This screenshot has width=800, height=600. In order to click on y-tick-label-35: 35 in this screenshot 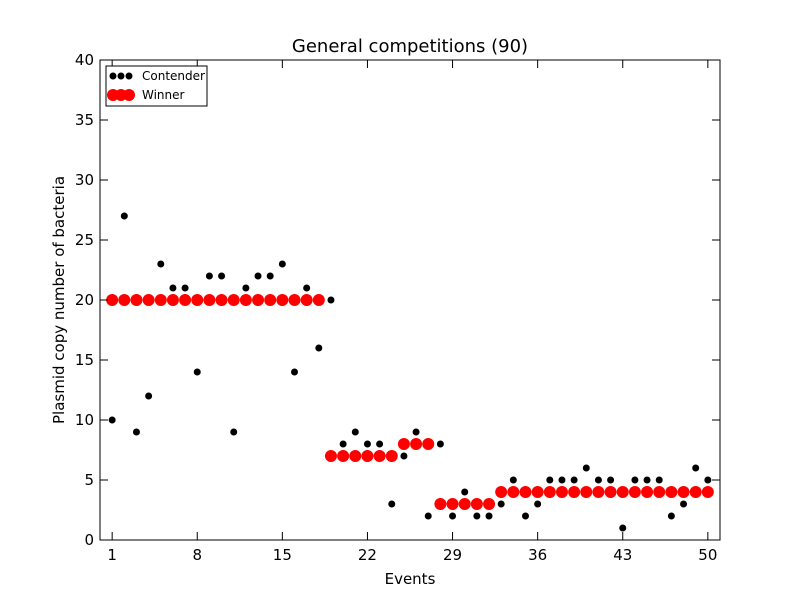, I will do `click(84, 120)`.